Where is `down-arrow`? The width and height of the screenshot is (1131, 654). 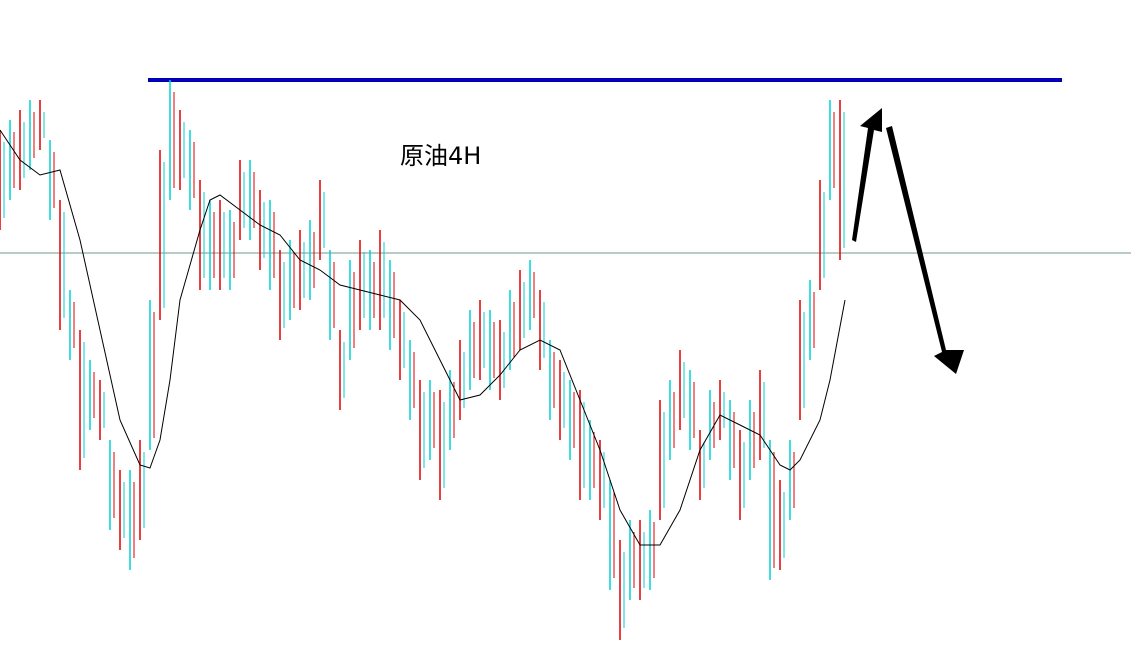 down-arrow is located at coordinates (925, 250).